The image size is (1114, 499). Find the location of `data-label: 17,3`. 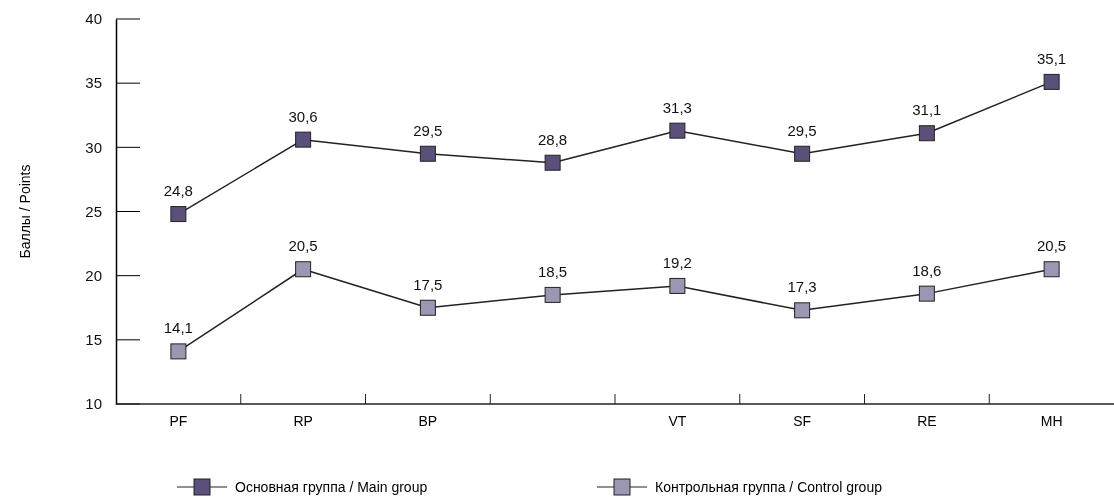

data-label: 17,3 is located at coordinates (802, 287).